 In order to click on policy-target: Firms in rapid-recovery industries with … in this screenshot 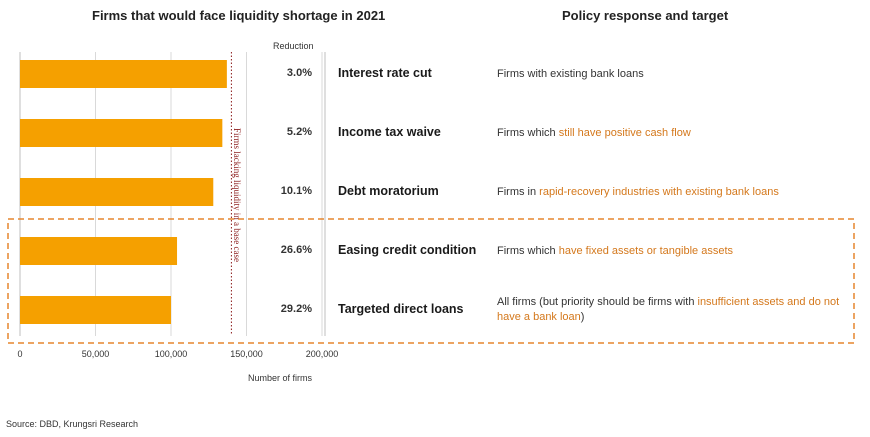, I will do `click(673, 192)`.